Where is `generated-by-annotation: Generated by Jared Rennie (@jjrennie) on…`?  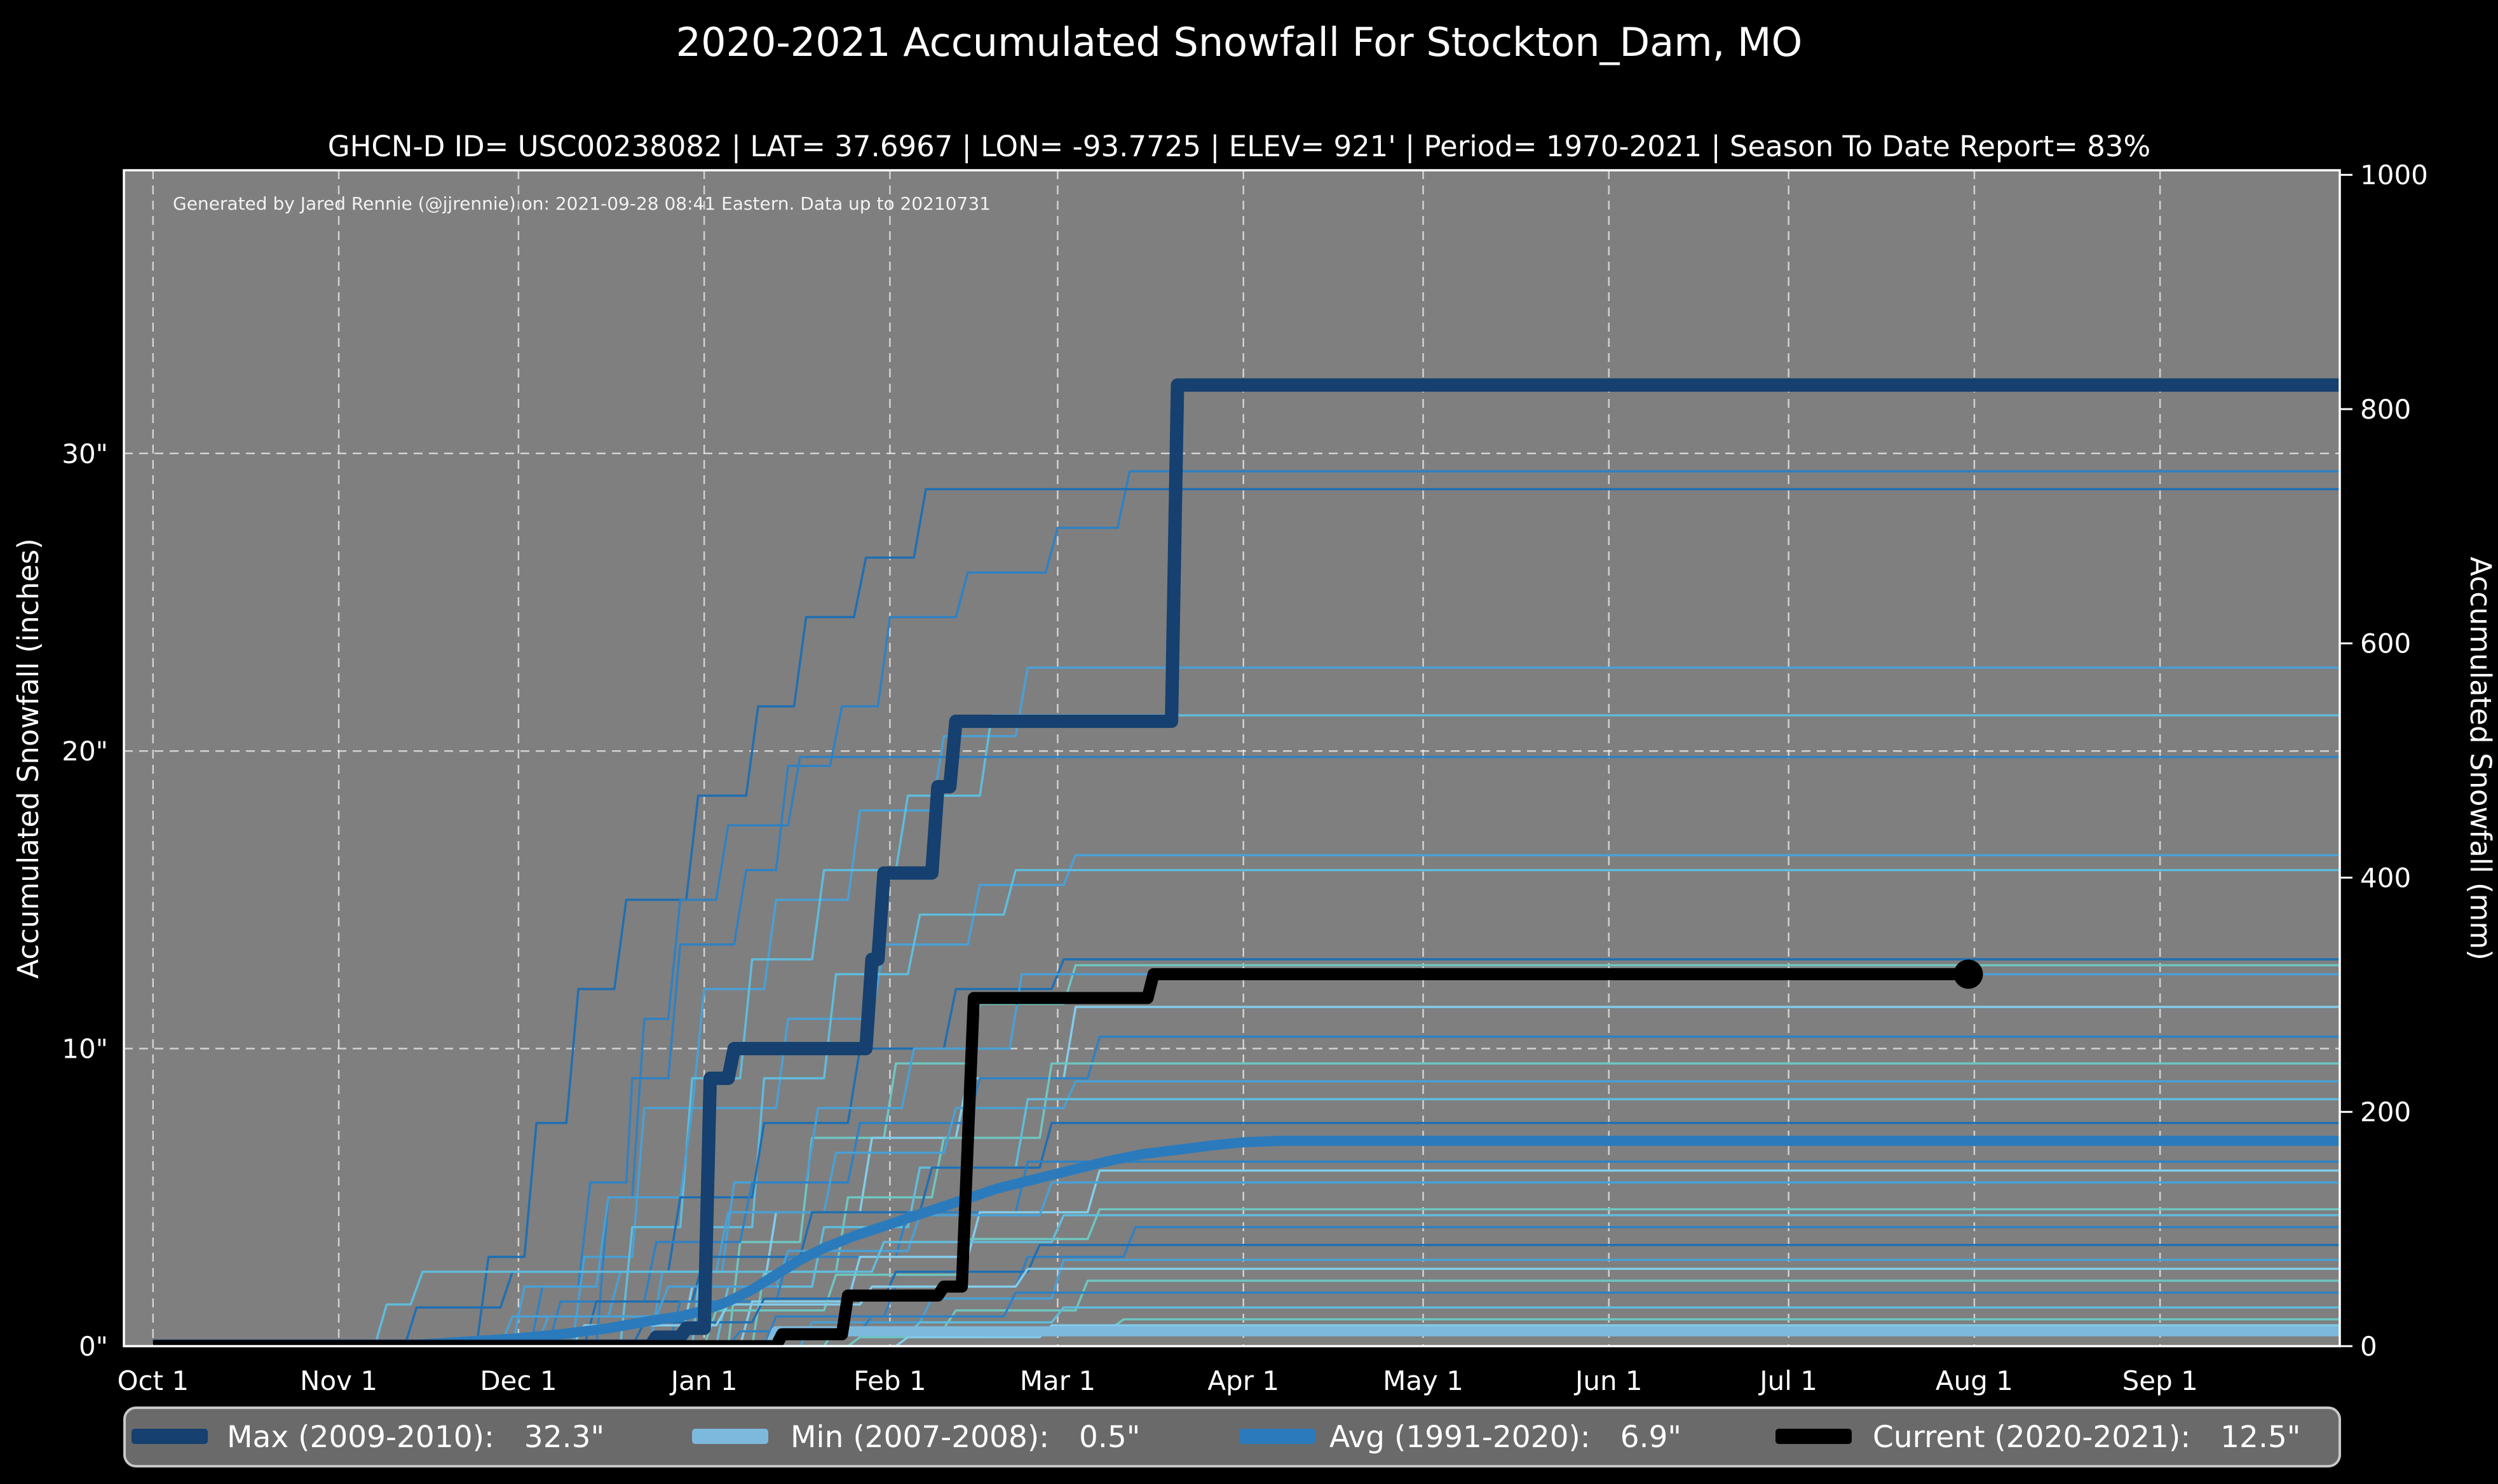 generated-by-annotation: Generated by Jared Rennie (@jjrennie) on… is located at coordinates (582, 203).